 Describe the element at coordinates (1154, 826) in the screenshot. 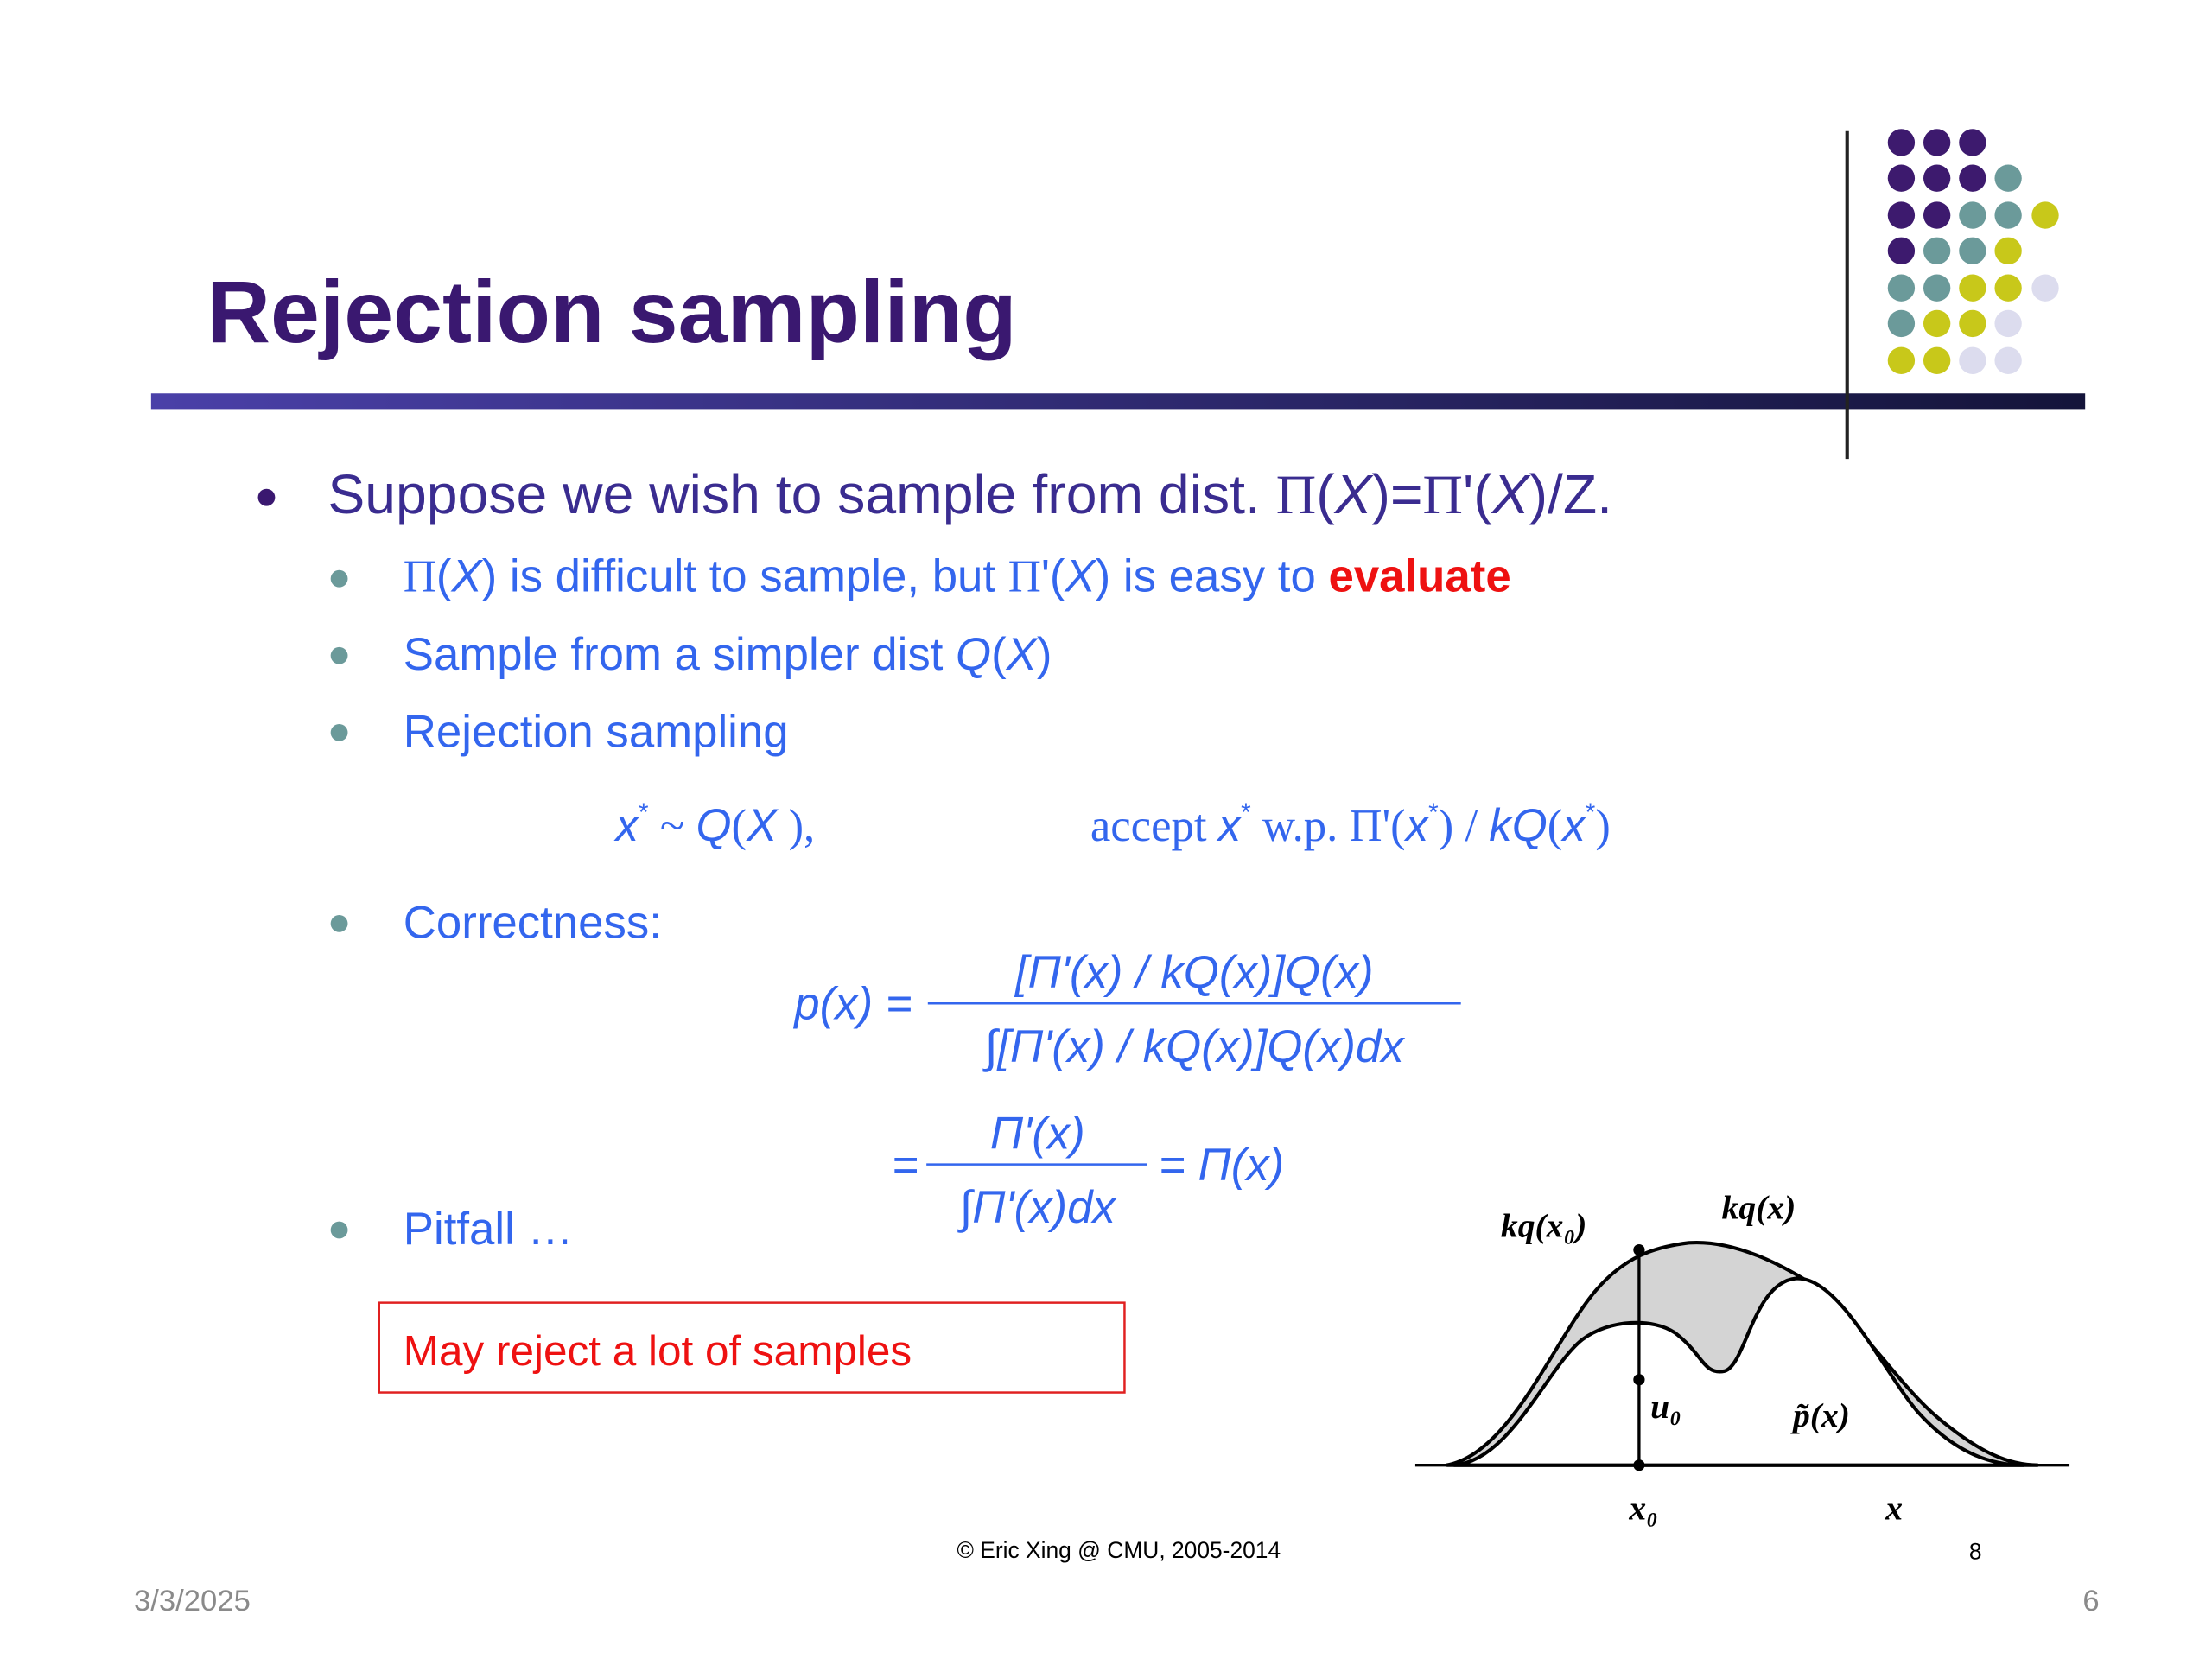

I see `text: accept` at that location.